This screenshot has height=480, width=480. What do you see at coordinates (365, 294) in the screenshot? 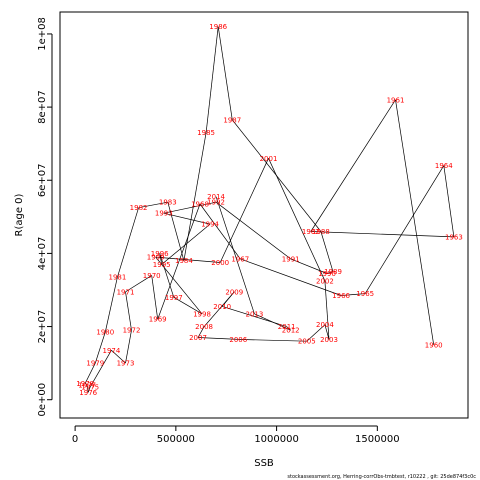
I see `point-label-1965: 1965` at bounding box center [365, 294].